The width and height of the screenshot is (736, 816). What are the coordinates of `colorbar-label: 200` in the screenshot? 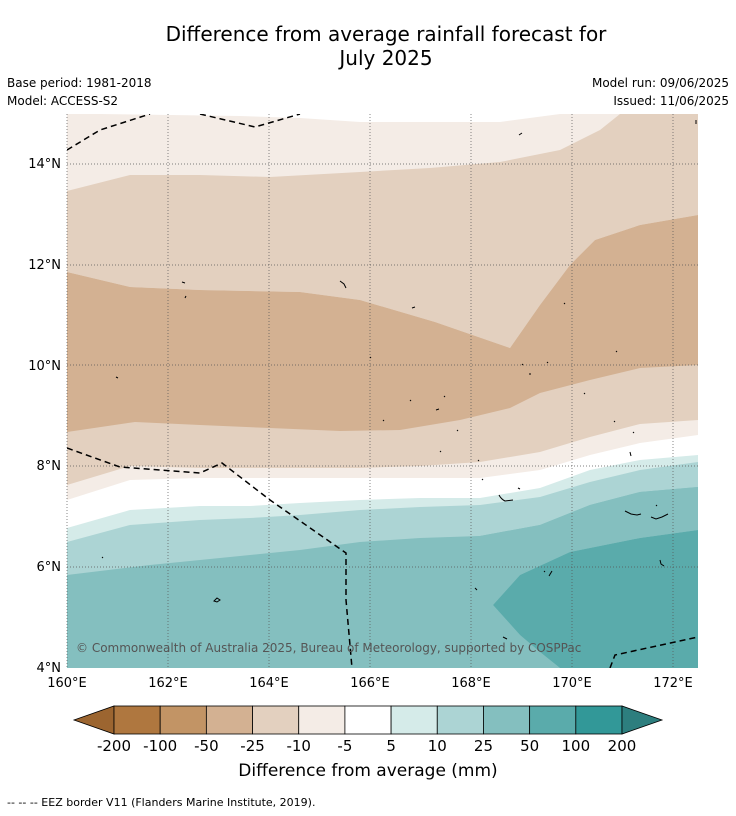 It's located at (622, 746).